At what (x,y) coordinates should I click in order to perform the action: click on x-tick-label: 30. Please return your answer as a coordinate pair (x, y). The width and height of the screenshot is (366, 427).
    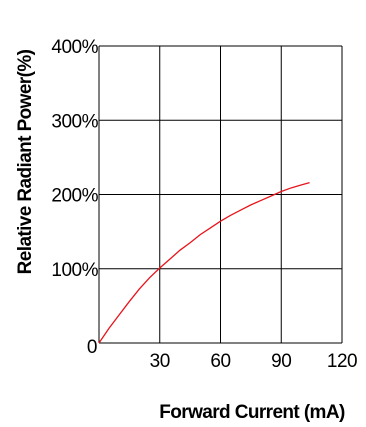
    Looking at the image, I should click on (160, 361).